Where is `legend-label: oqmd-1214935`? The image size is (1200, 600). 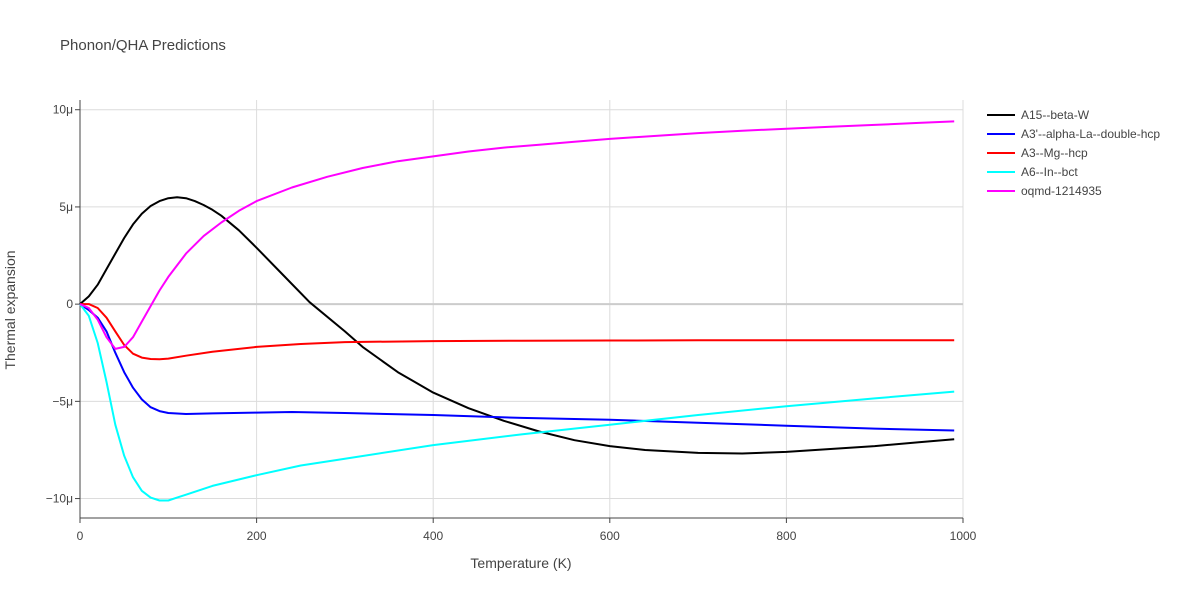 legend-label: oqmd-1214935 is located at coordinates (1061, 191).